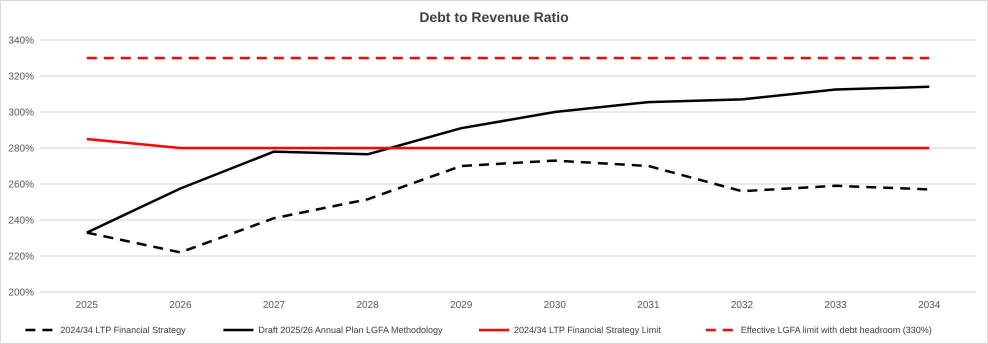 The width and height of the screenshot is (988, 344). I want to click on chart-title: Debt to Revenue Ratio, so click(494, 17).